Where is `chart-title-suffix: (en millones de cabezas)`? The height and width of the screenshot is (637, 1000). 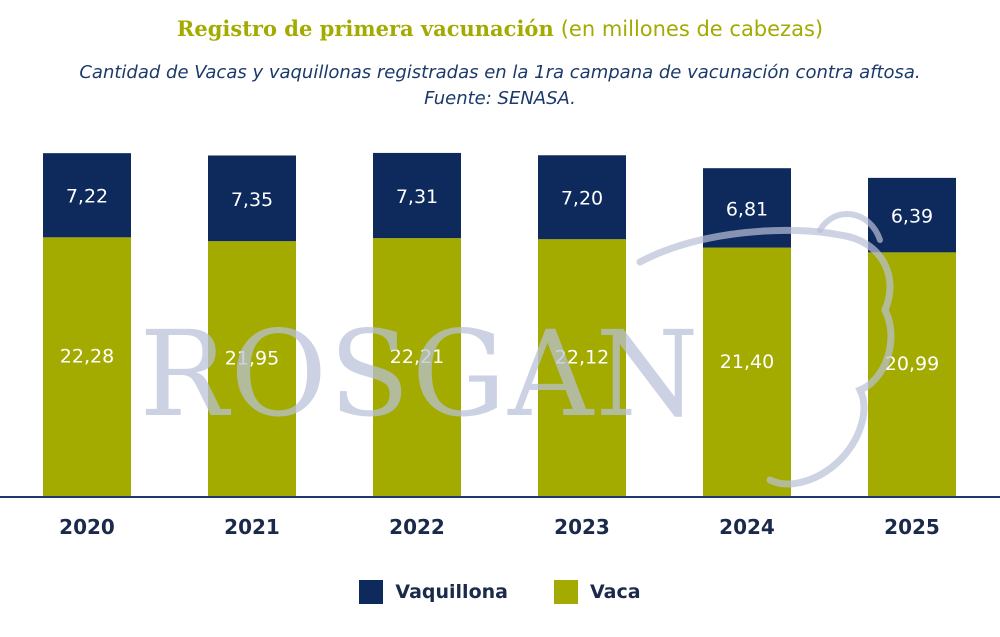 chart-title-suffix: (en millones de cabezas) is located at coordinates (692, 29).